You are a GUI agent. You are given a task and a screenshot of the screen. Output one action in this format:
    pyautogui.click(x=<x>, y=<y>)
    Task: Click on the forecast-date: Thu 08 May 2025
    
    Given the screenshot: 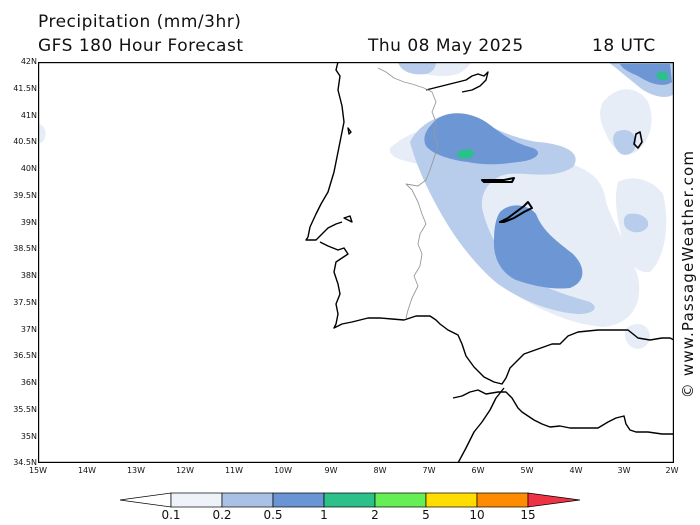 What is the action you would take?
    pyautogui.click(x=446, y=46)
    